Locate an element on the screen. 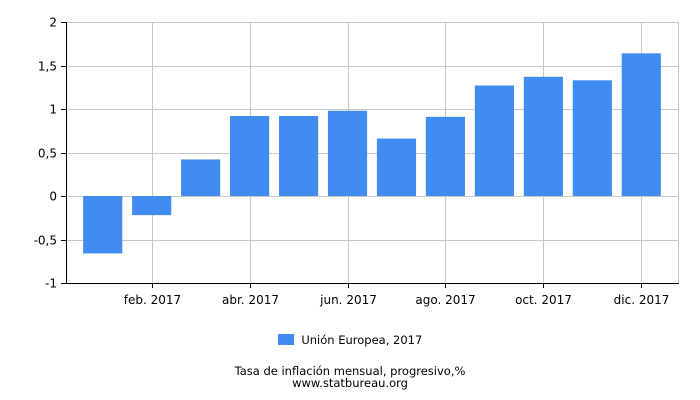 The width and height of the screenshot is (700, 400). x-tick-label: abr. 2017 is located at coordinates (250, 300).